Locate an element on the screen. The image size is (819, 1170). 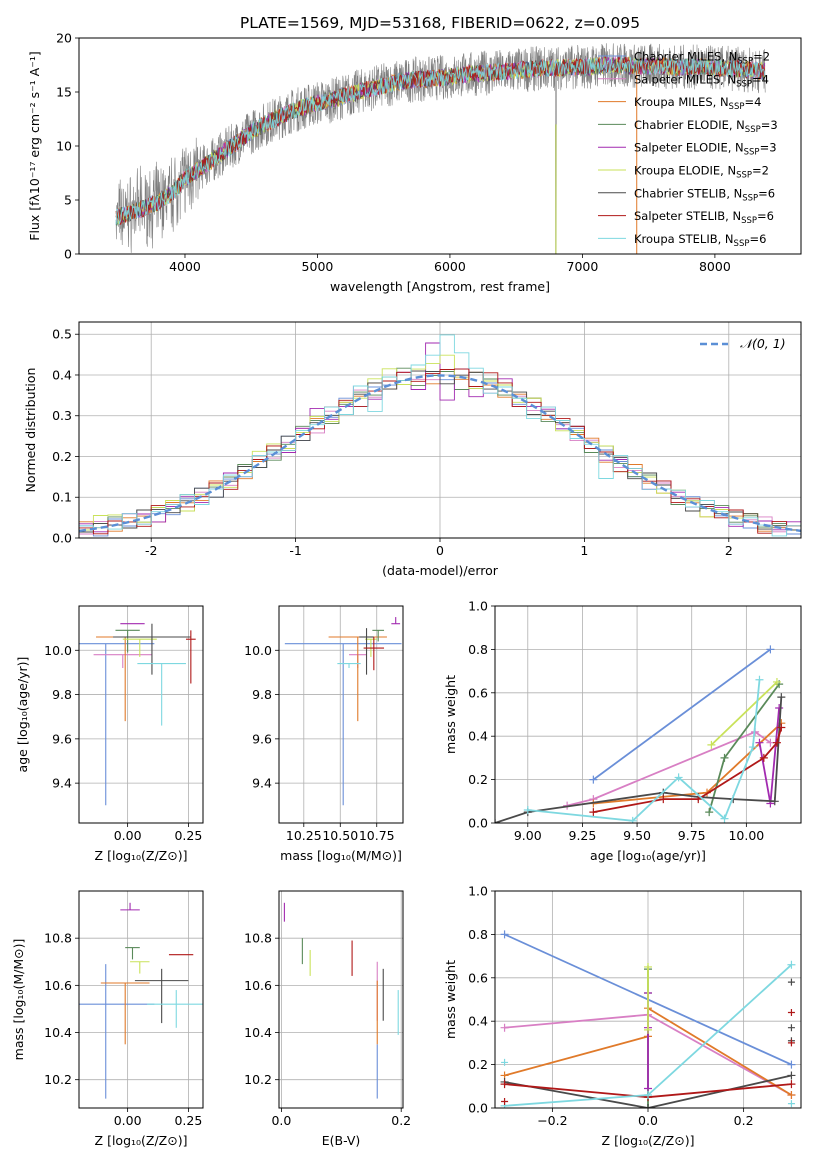
legend-value: =4 is located at coordinates (760, 79).